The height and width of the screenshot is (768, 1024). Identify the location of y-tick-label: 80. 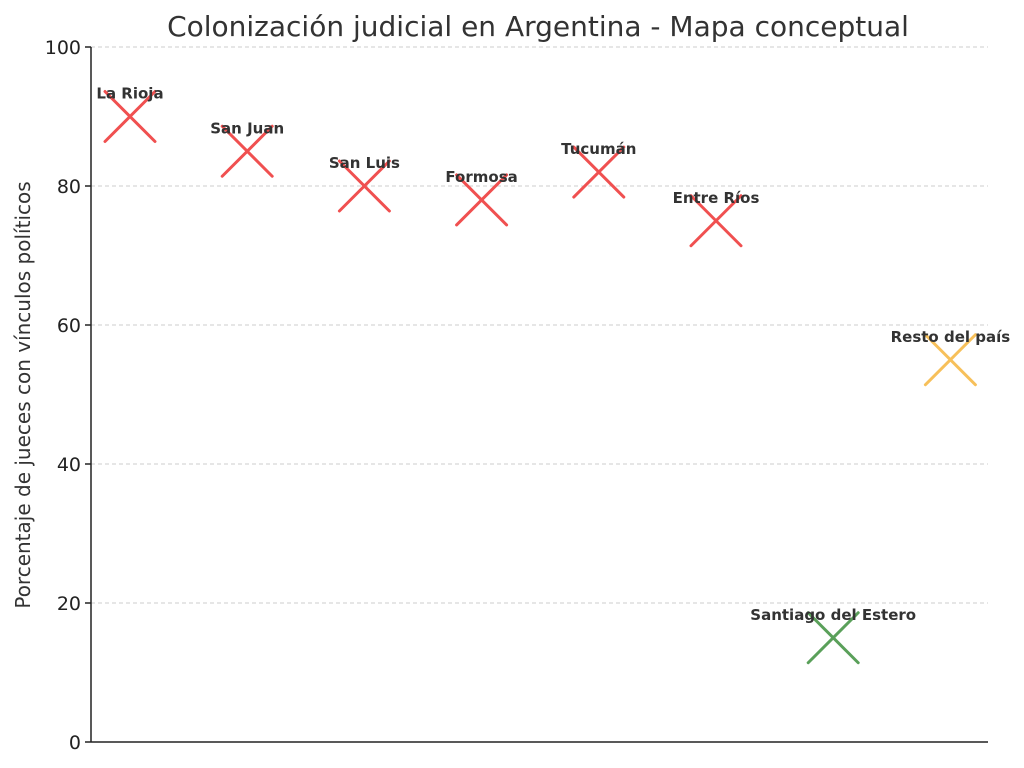
(69, 187).